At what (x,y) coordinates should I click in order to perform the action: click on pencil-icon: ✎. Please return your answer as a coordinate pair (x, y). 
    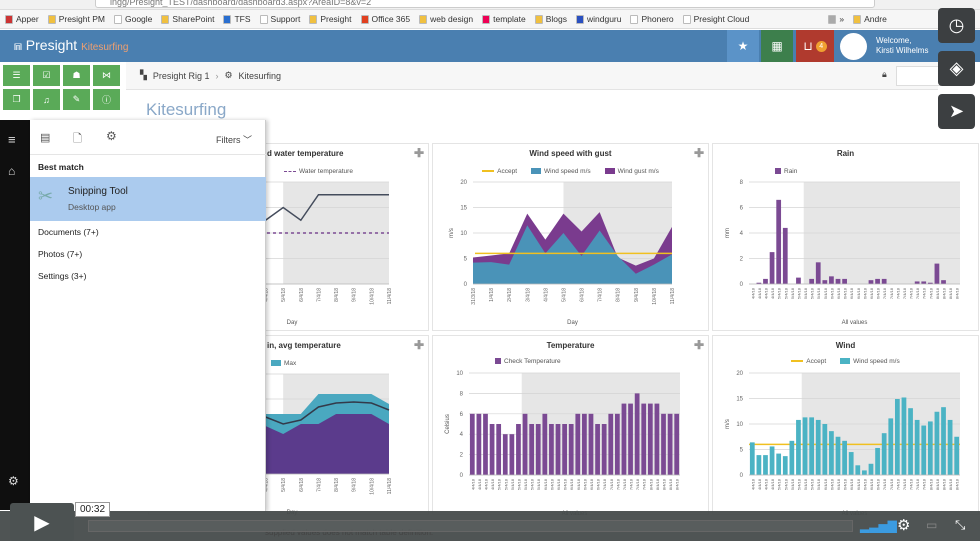
    Looking at the image, I should click on (76, 99).